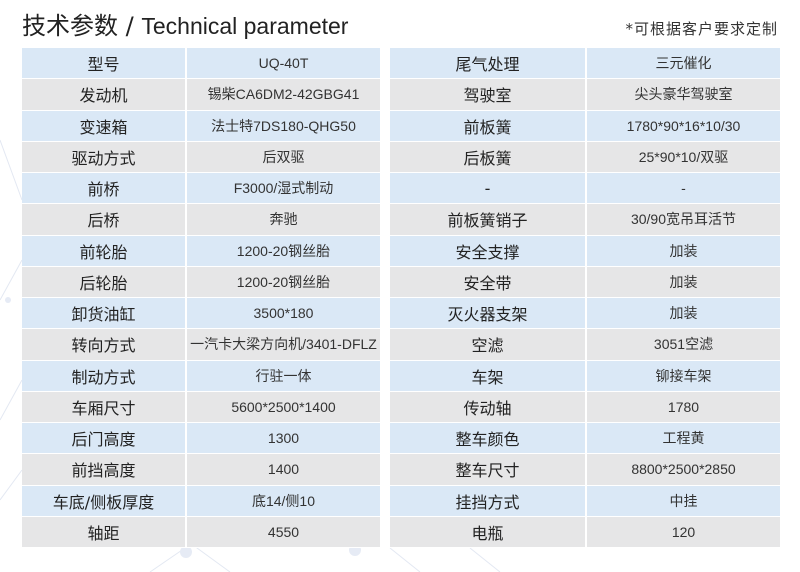 The image size is (800, 572). I want to click on table-row: 后桥 奔驰, so click(201, 220).